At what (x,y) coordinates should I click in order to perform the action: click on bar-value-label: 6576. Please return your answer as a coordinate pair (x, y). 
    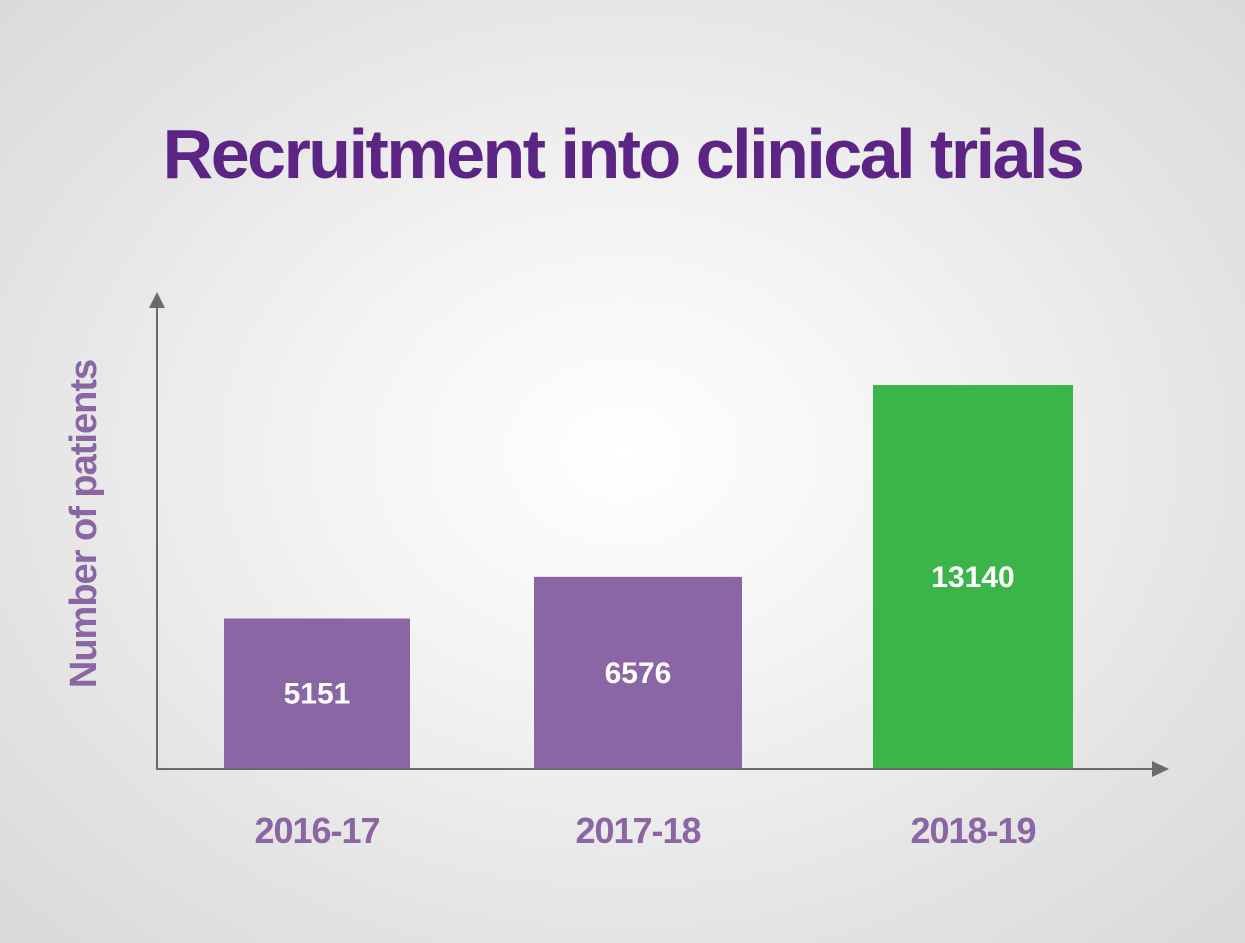
    Looking at the image, I should click on (638, 673).